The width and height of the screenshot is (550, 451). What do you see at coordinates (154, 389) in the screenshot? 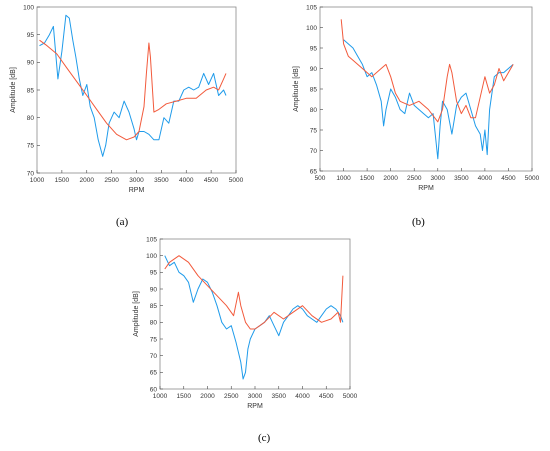
I see `chart-c-y-tick-label: 60` at bounding box center [154, 389].